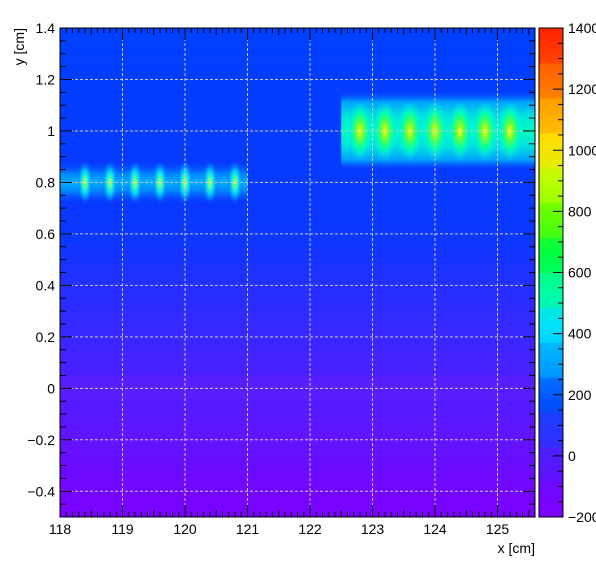 This screenshot has height=572, width=596. I want to click on colorbar-tick-label-0: −200, so click(582, 517).